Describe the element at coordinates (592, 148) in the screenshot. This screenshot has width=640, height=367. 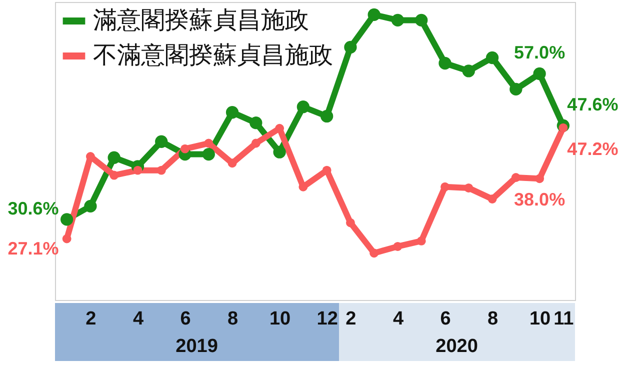
I see `data-label: 47.2%` at that location.